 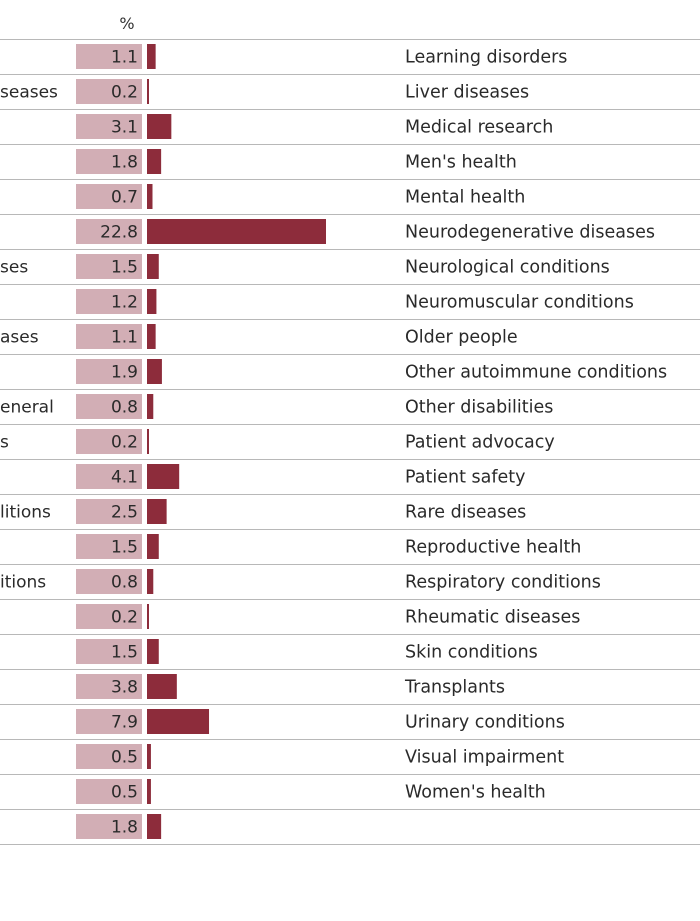 I want to click on value-label: 4.1, so click(x=124, y=478).